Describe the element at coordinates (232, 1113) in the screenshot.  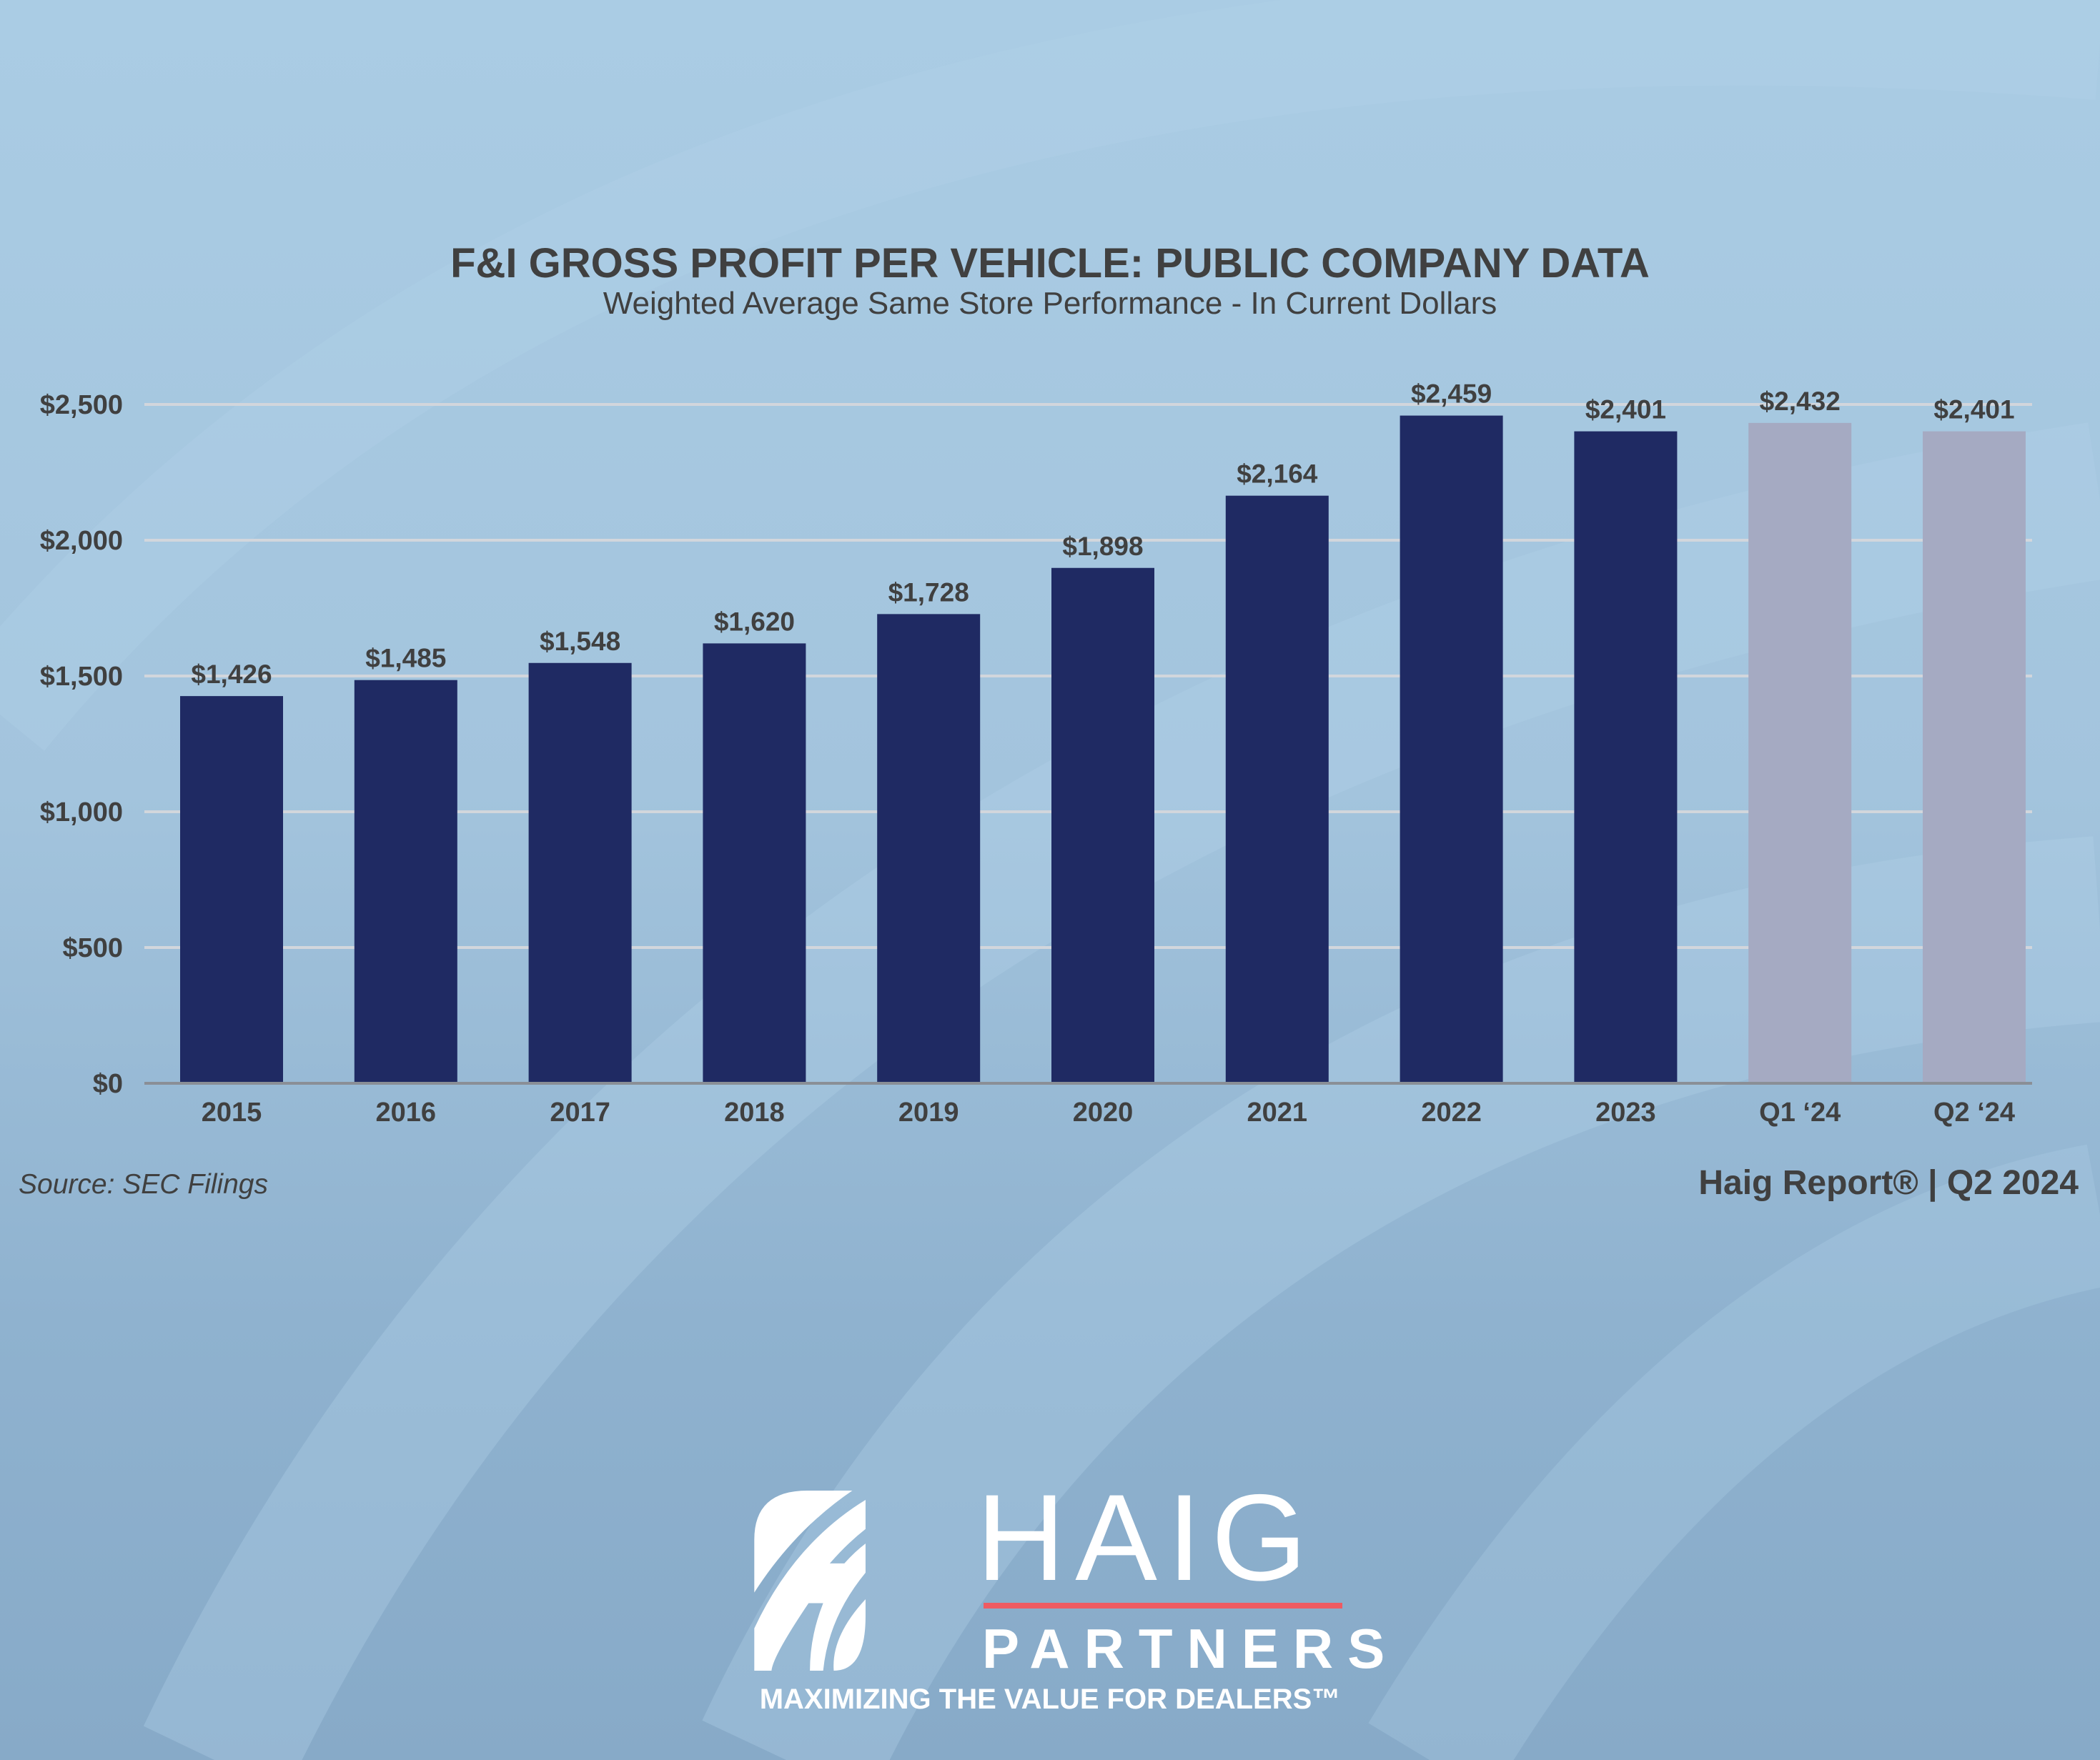
I see `x-tick-label: 2015` at that location.